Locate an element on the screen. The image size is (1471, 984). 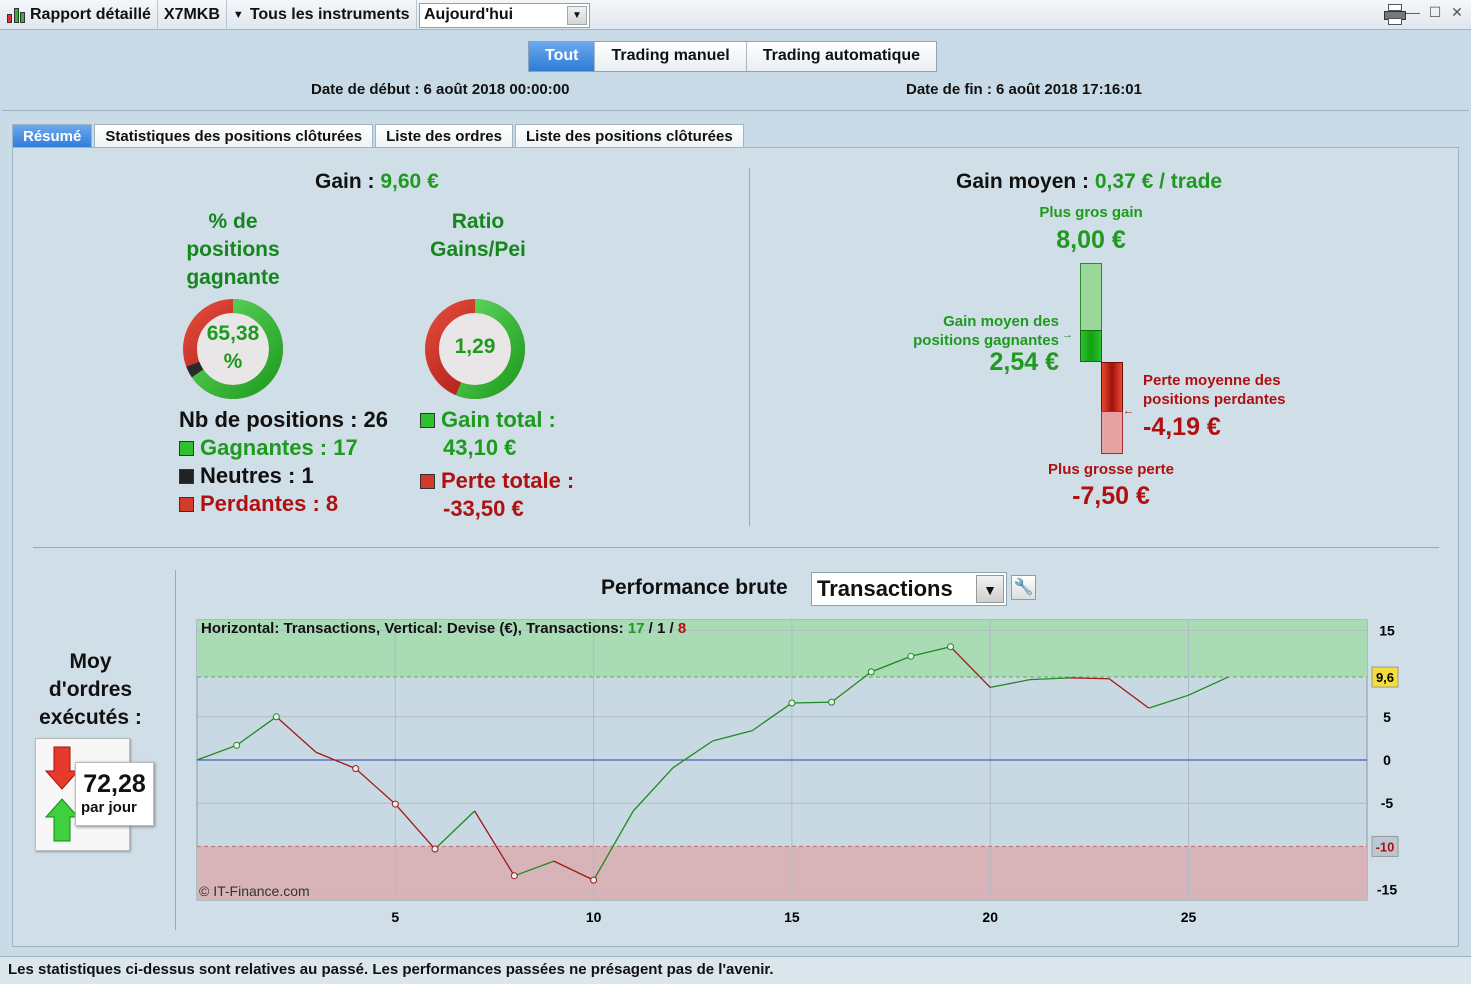
minimize-icon: — is located at coordinates (1413, 12).